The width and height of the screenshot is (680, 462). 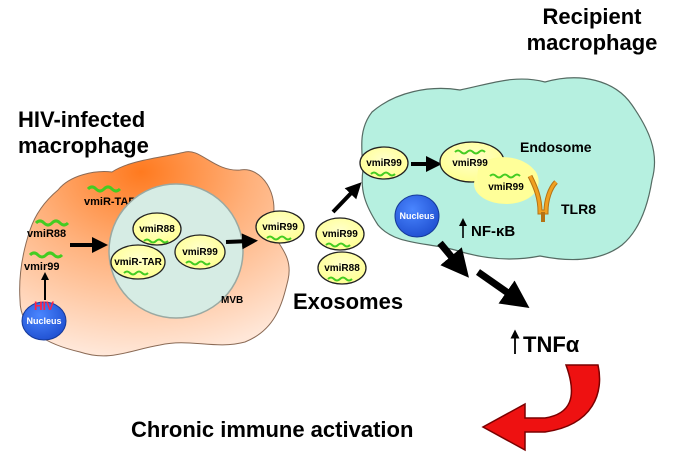 What do you see at coordinates (453, 259) in the screenshot?
I see `arrow-nucleus-to-tnf` at bounding box center [453, 259].